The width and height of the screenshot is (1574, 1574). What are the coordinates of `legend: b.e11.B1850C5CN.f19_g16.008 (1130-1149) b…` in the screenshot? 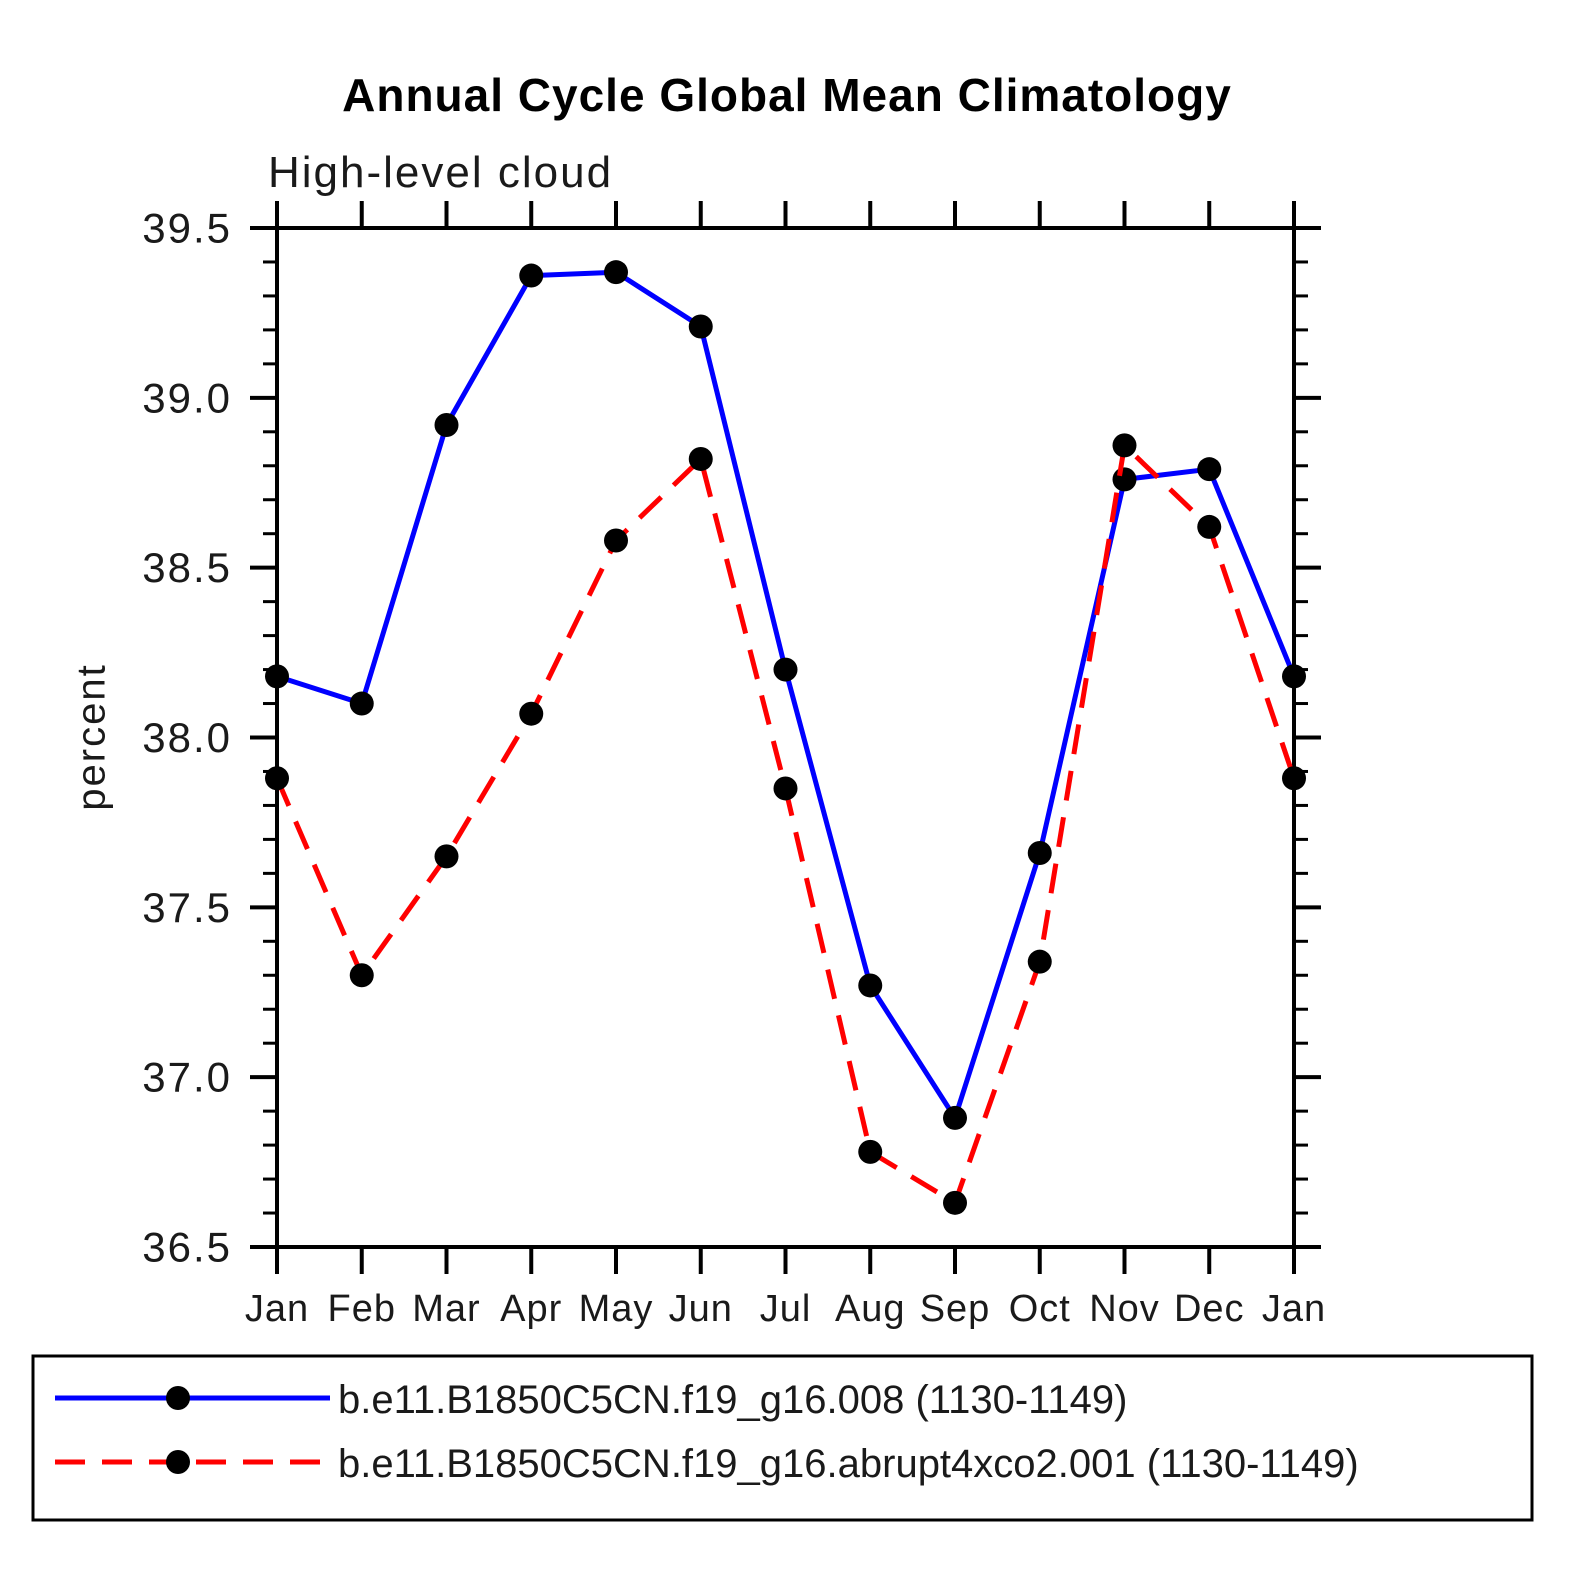 It's located at (782, 1438).